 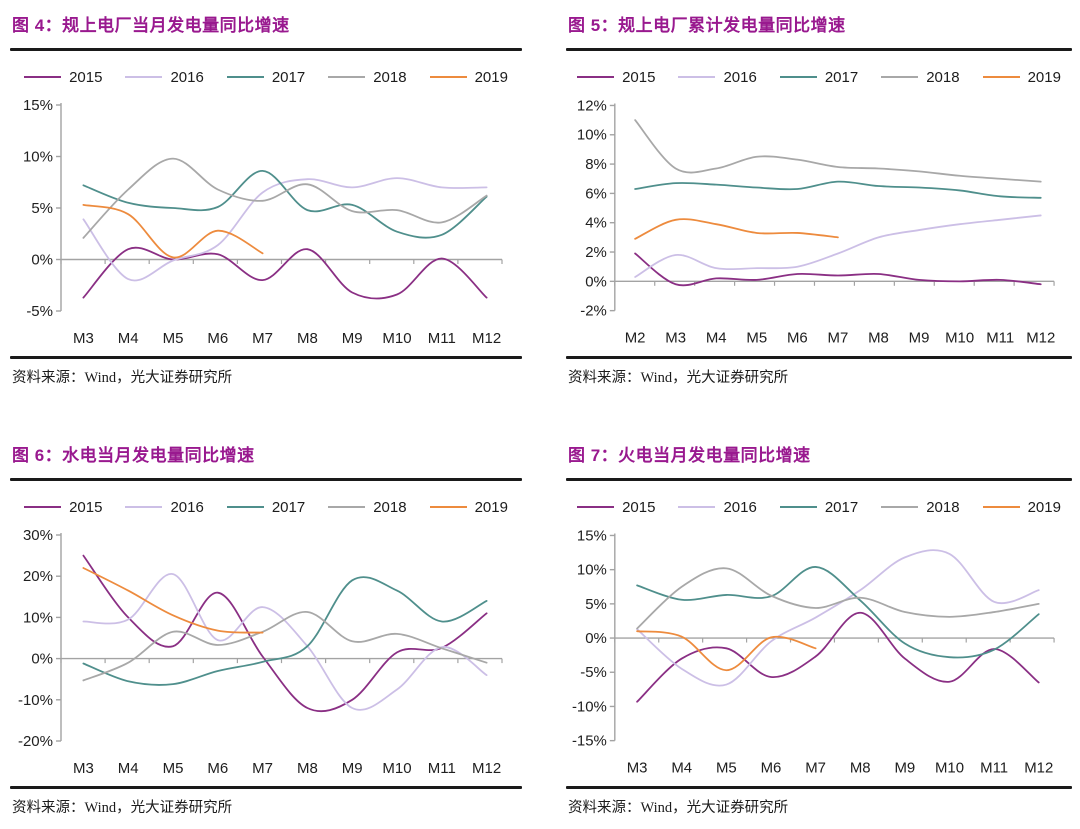 I want to click on figure-title-fig4: 图 4：规上电厂当月发电量同比增速, so click(x=151, y=25).